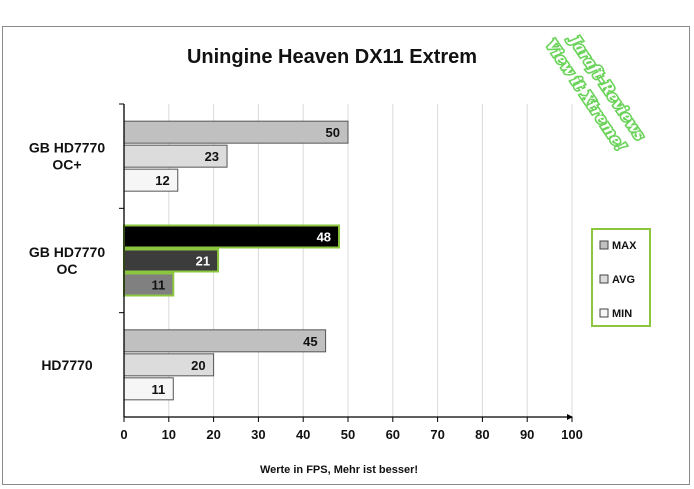 The width and height of the screenshot is (694, 489). Describe the element at coordinates (572, 434) in the screenshot. I see `x-tick-label: 100` at that location.